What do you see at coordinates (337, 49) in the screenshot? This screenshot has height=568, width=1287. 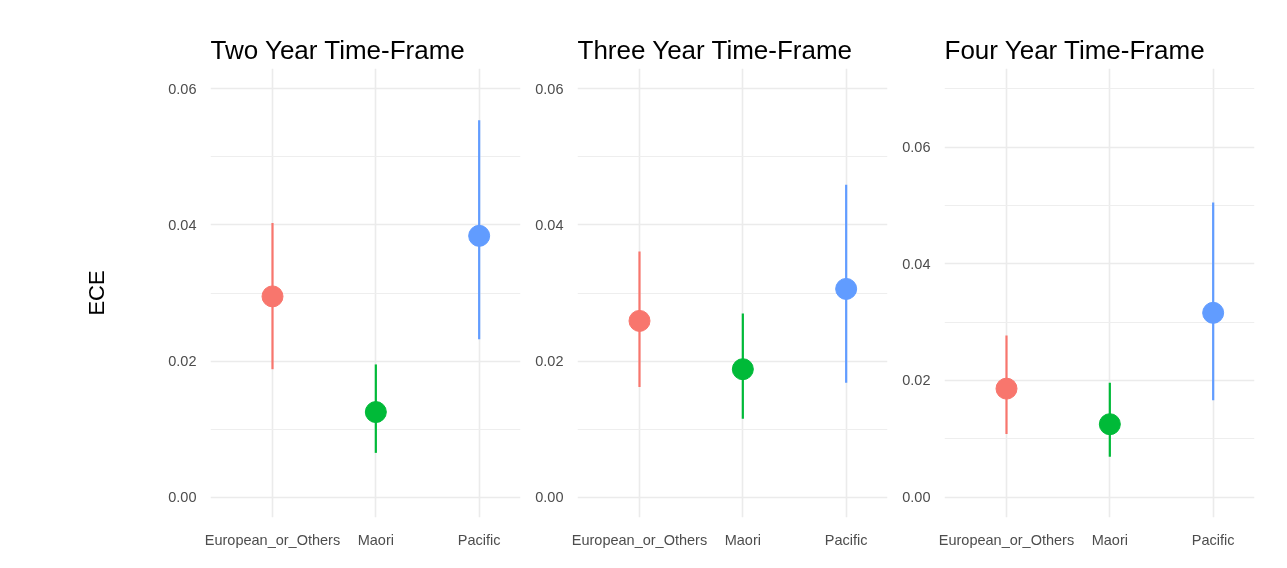 I see `chart-title: Two Year Time-Frame` at bounding box center [337, 49].